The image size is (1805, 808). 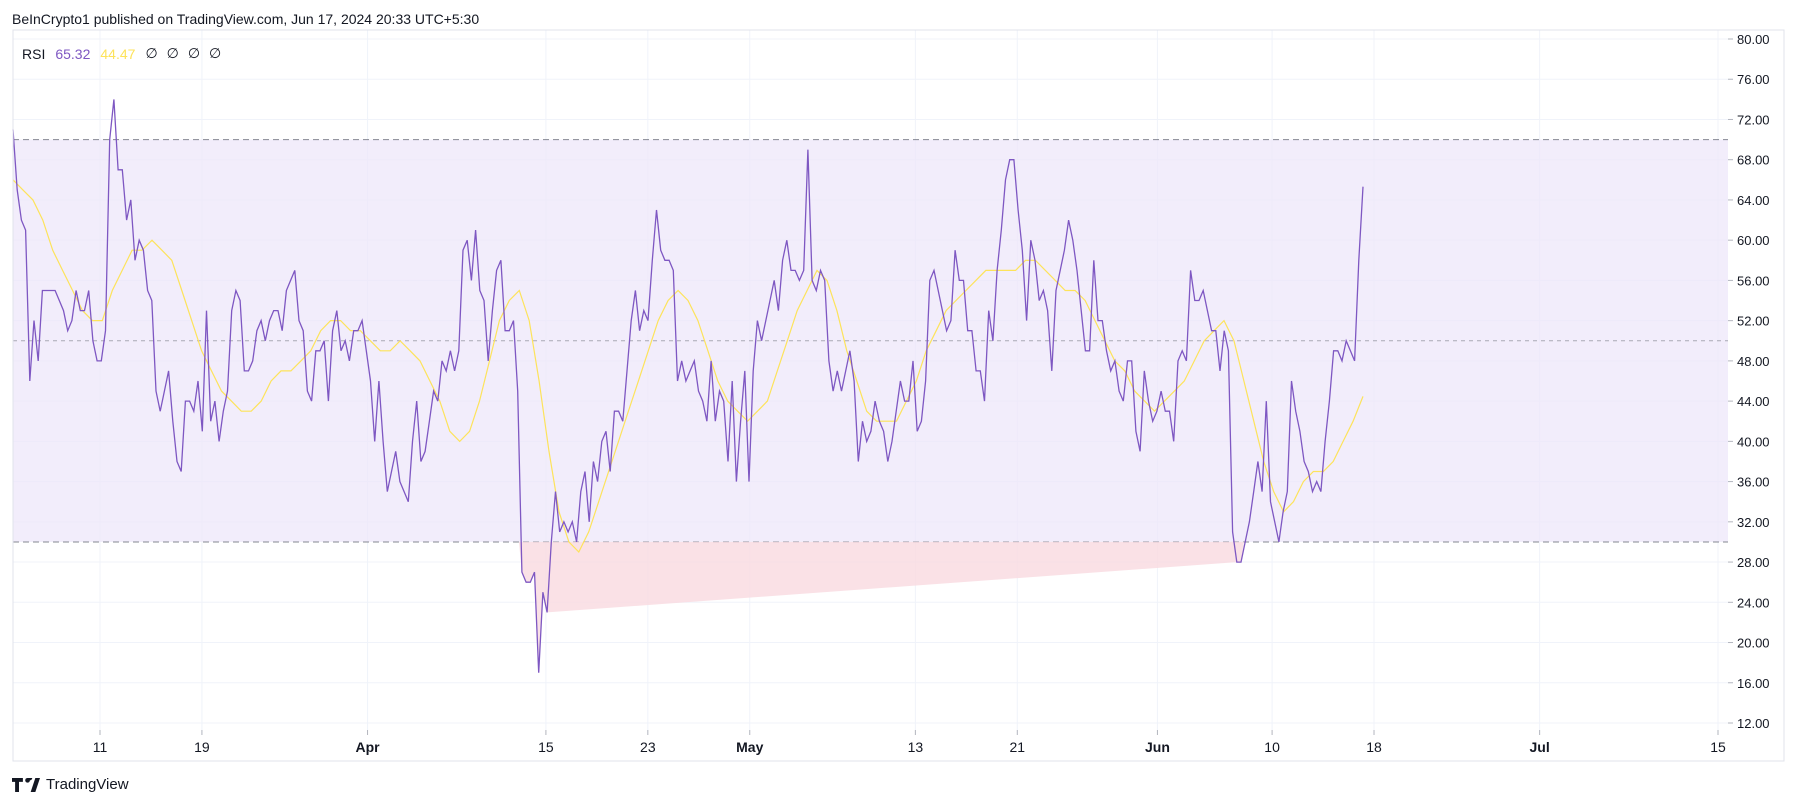 What do you see at coordinates (1753, 200) in the screenshot?
I see `y-tick-label: 64.00` at bounding box center [1753, 200].